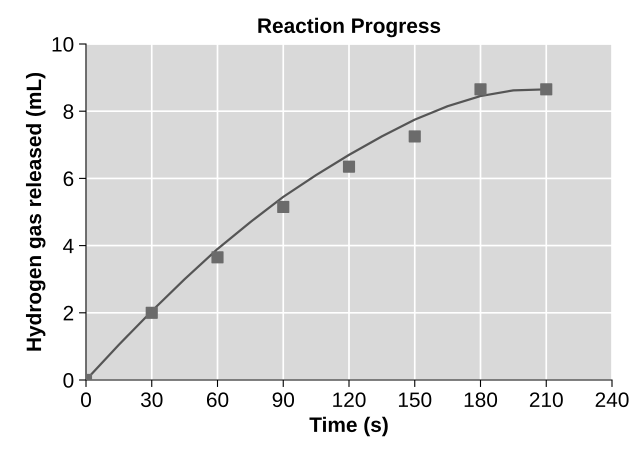 Image resolution: width=638 pixels, height=455 pixels. I want to click on x-tick-label: 240, so click(612, 400).